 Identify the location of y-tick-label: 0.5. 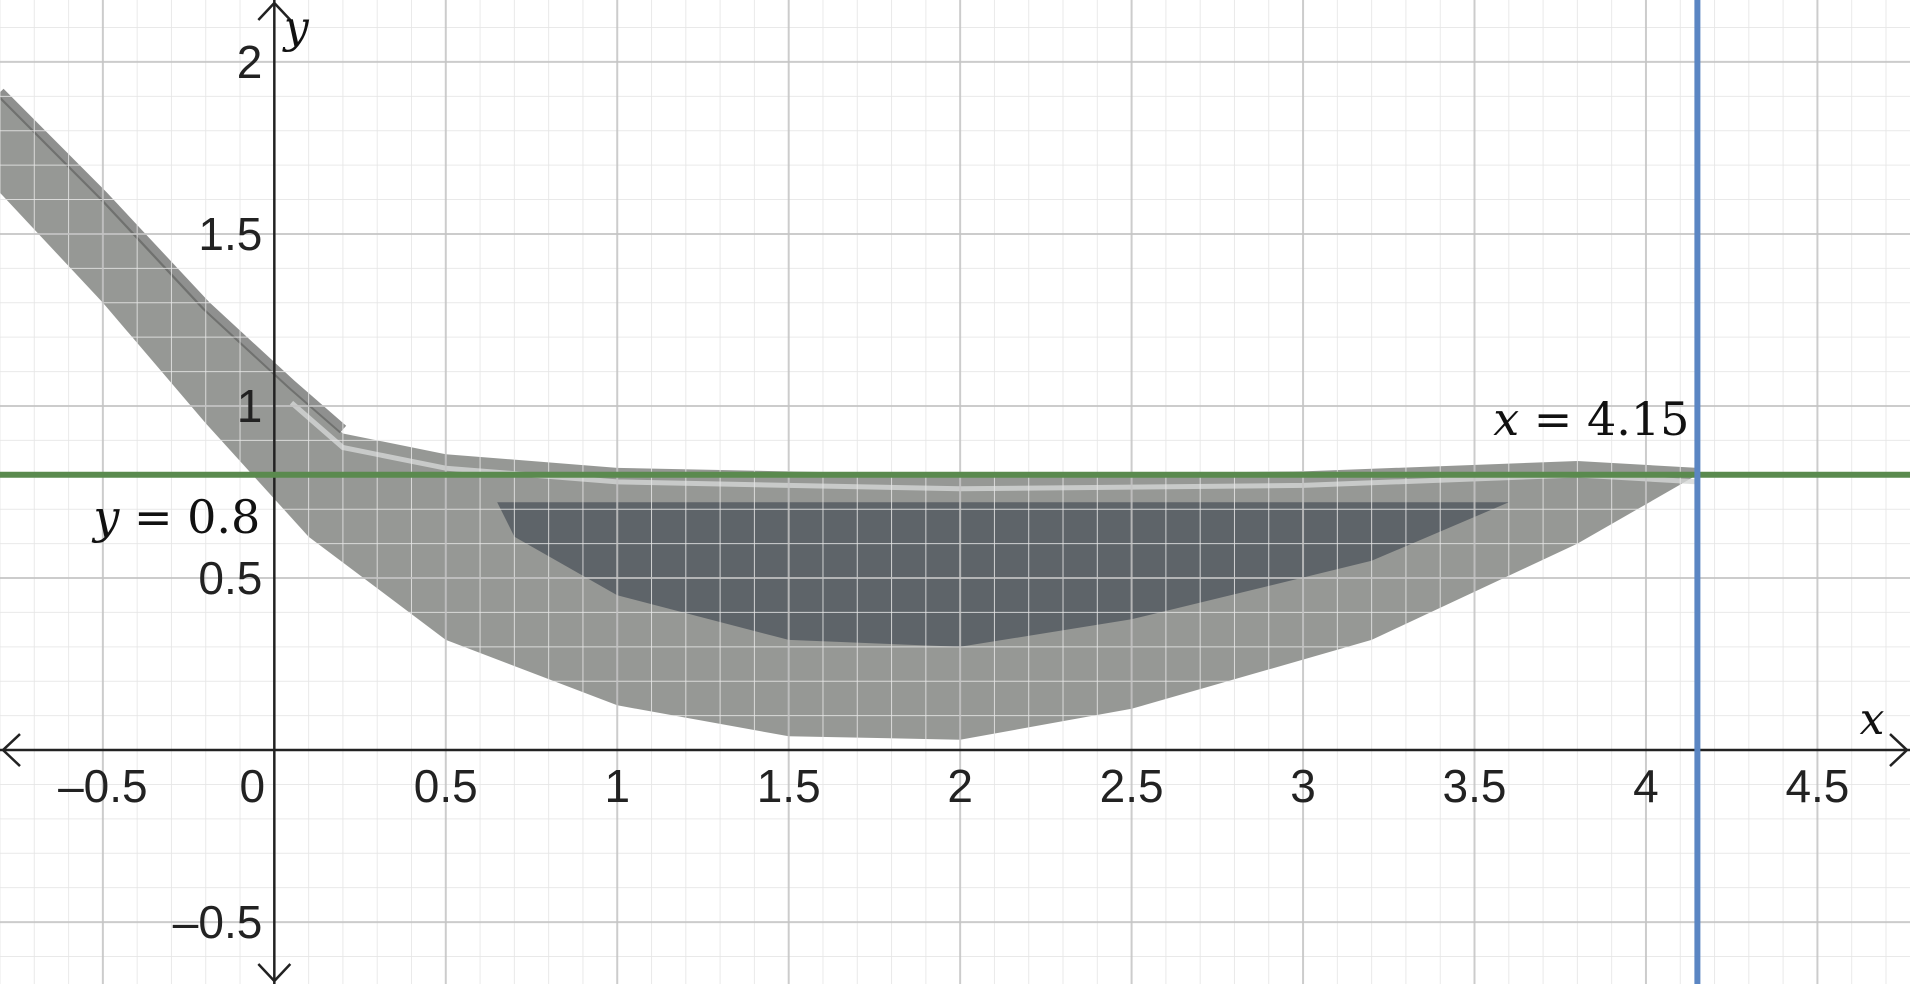
(230, 578).